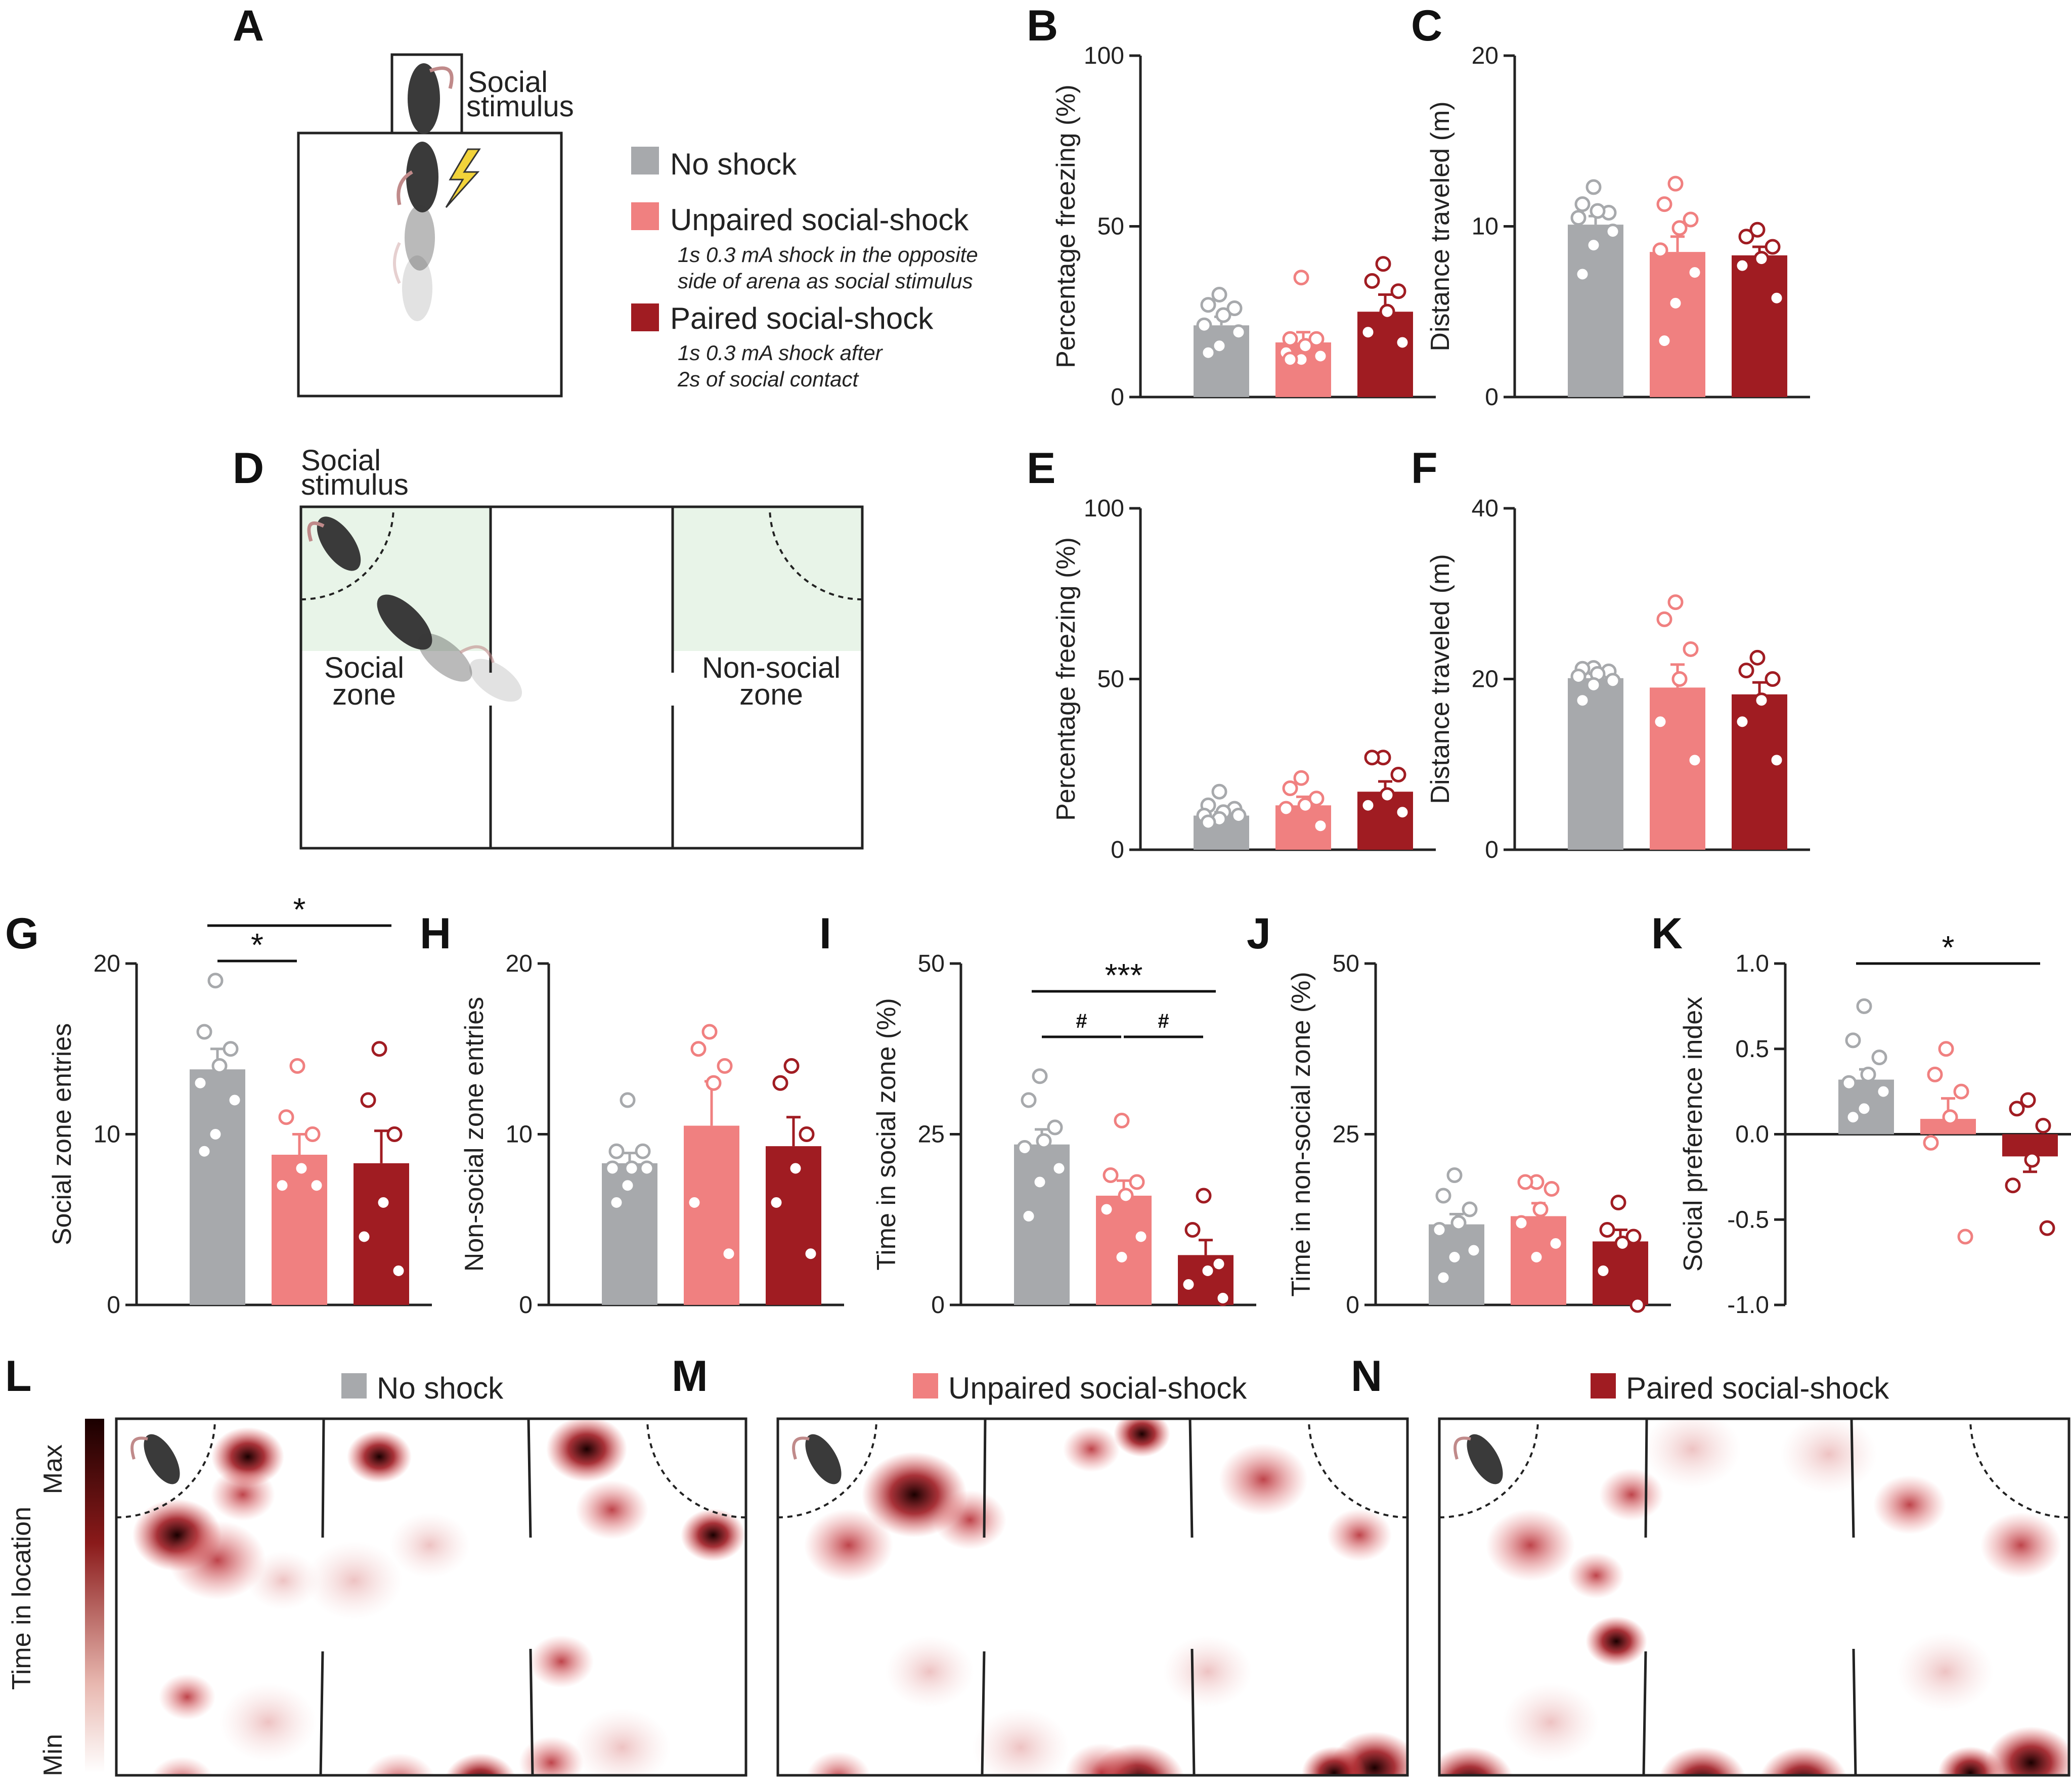 This screenshot has width=2071, height=1792. Describe the element at coordinates (825, 933) in the screenshot. I see `panel-label-i: I` at that location.